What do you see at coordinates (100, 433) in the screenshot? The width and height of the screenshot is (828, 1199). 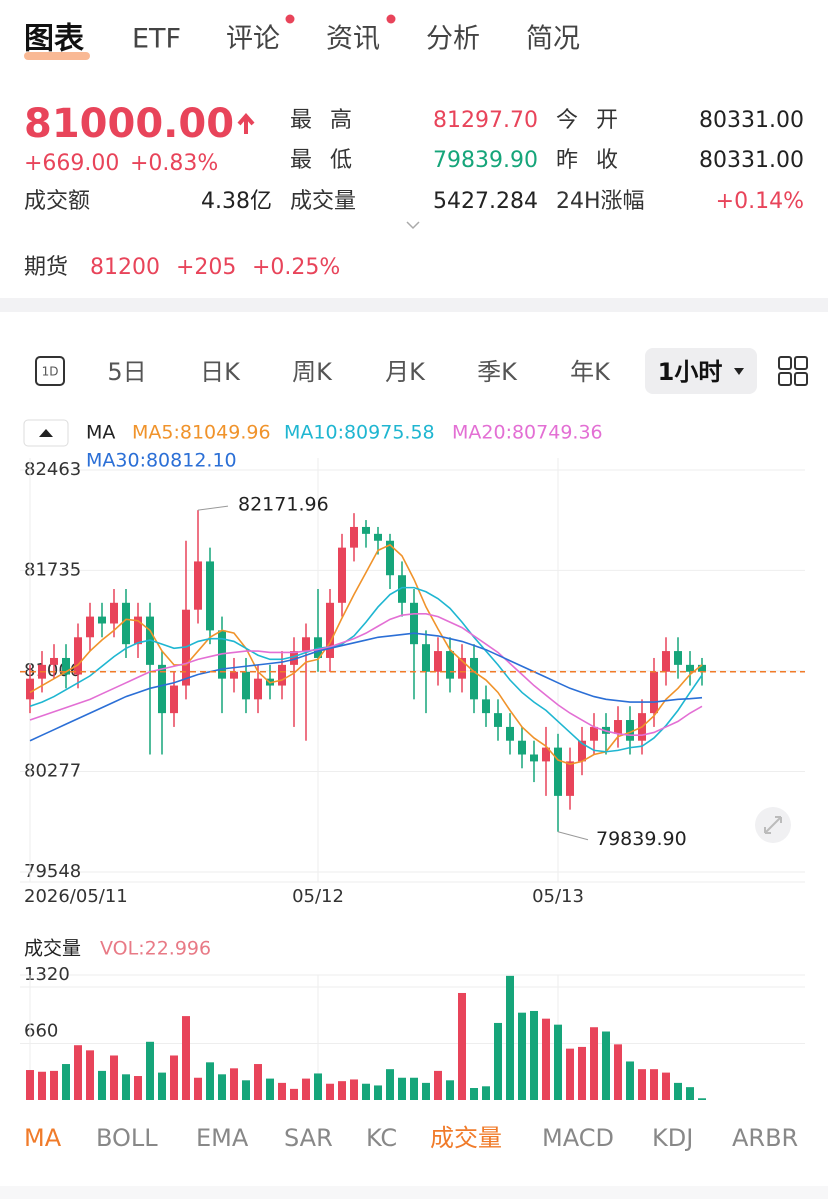 I see `legend-title: MA` at bounding box center [100, 433].